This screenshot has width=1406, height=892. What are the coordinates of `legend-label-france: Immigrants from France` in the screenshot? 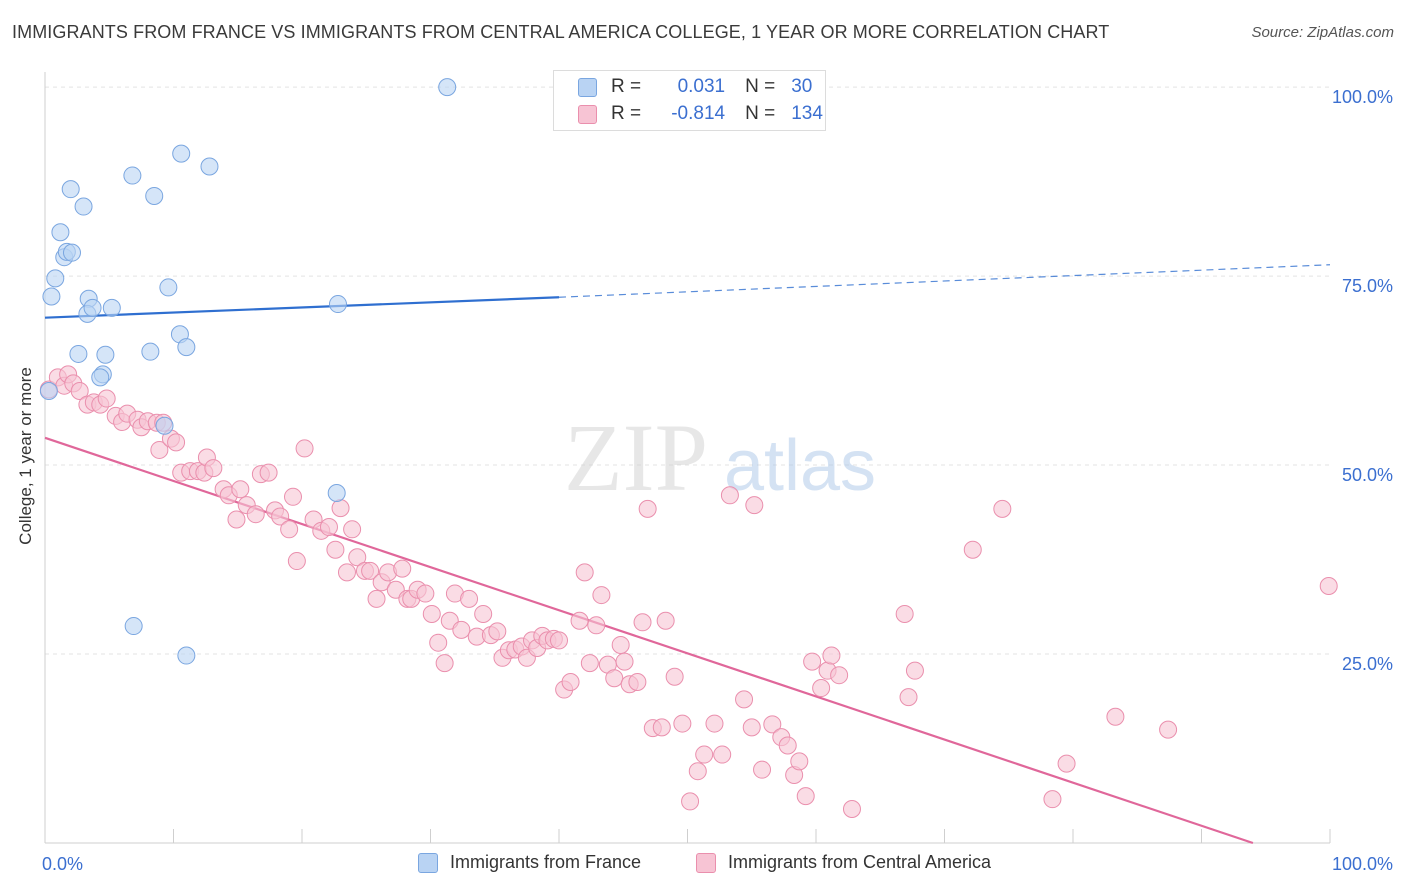 It's located at (546, 862).